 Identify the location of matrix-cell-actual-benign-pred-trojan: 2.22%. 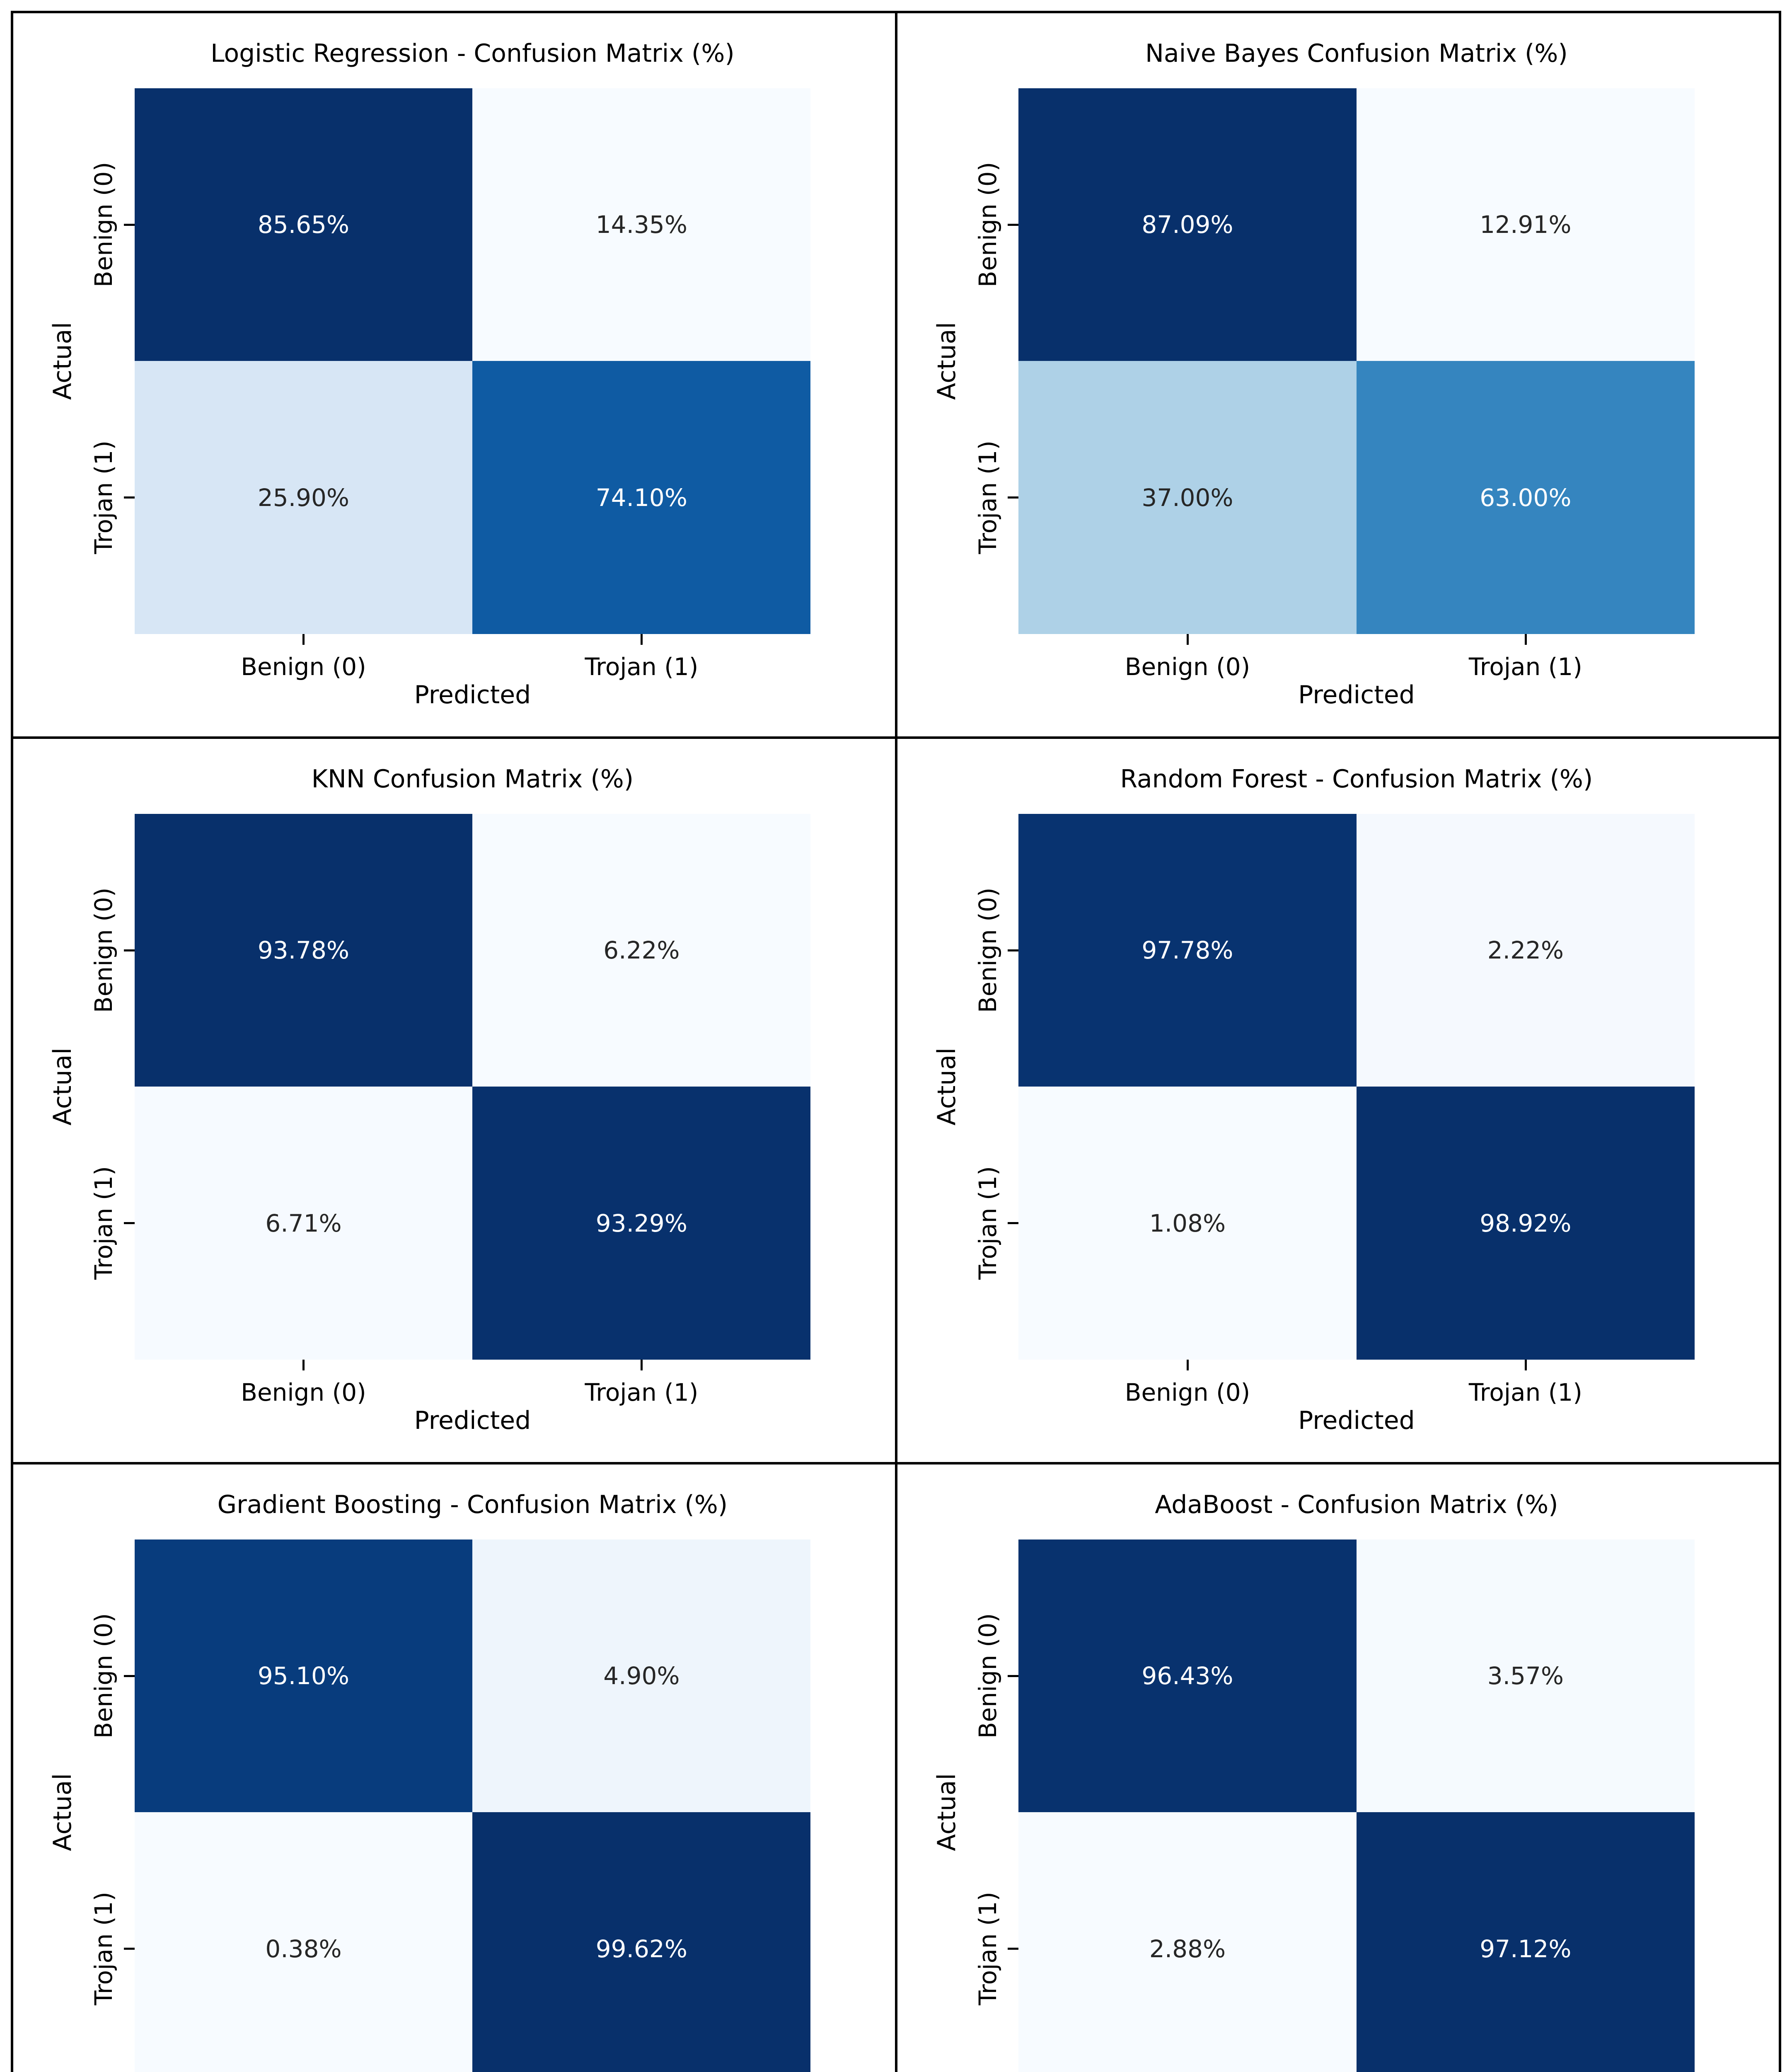
(1526, 950).